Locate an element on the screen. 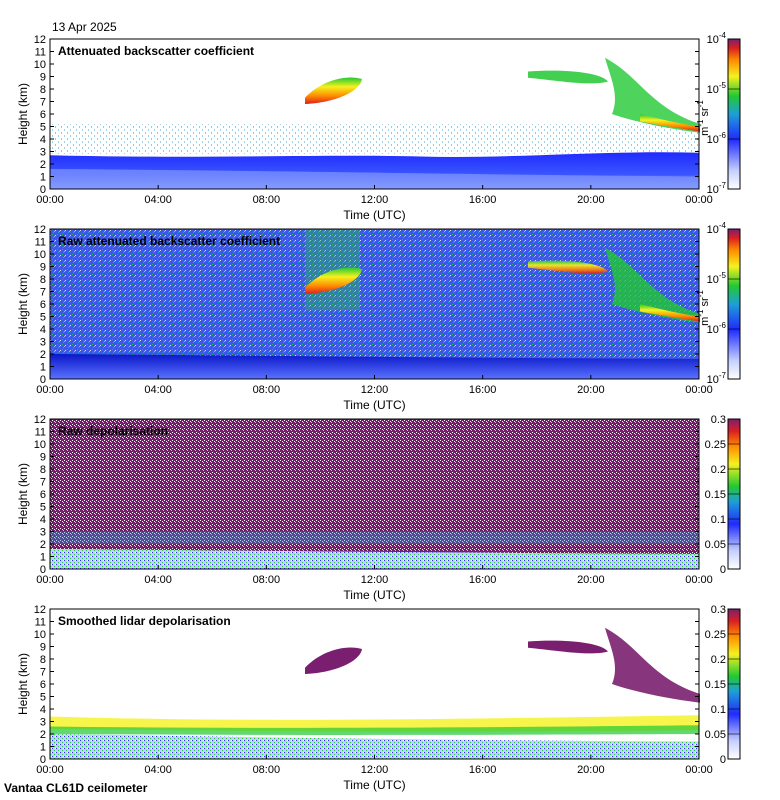  chart-title: Smoothed lidar depolarisation is located at coordinates (144, 621).